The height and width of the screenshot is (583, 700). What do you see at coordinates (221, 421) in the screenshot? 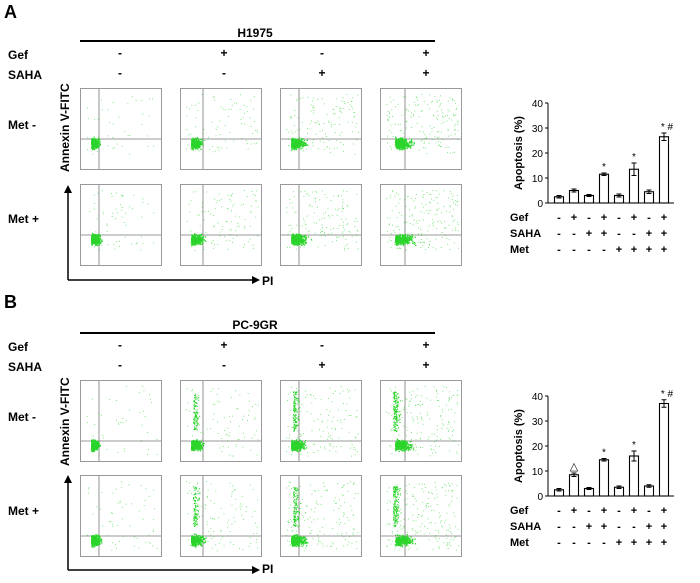
I see `scatter-svg` at bounding box center [221, 421].